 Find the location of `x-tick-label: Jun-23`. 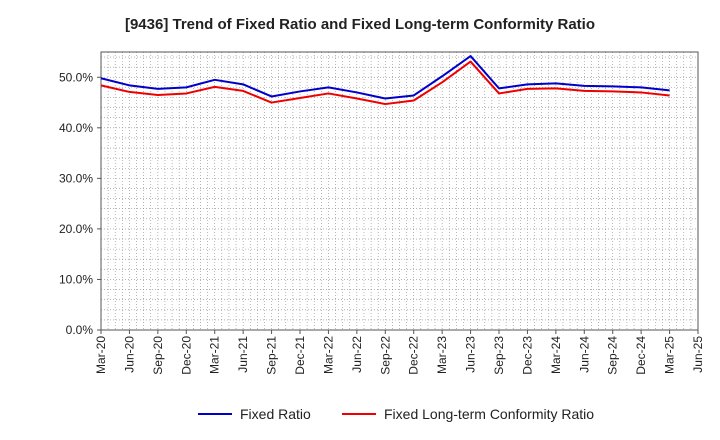

x-tick-label: Jun-23 is located at coordinates (471, 354).